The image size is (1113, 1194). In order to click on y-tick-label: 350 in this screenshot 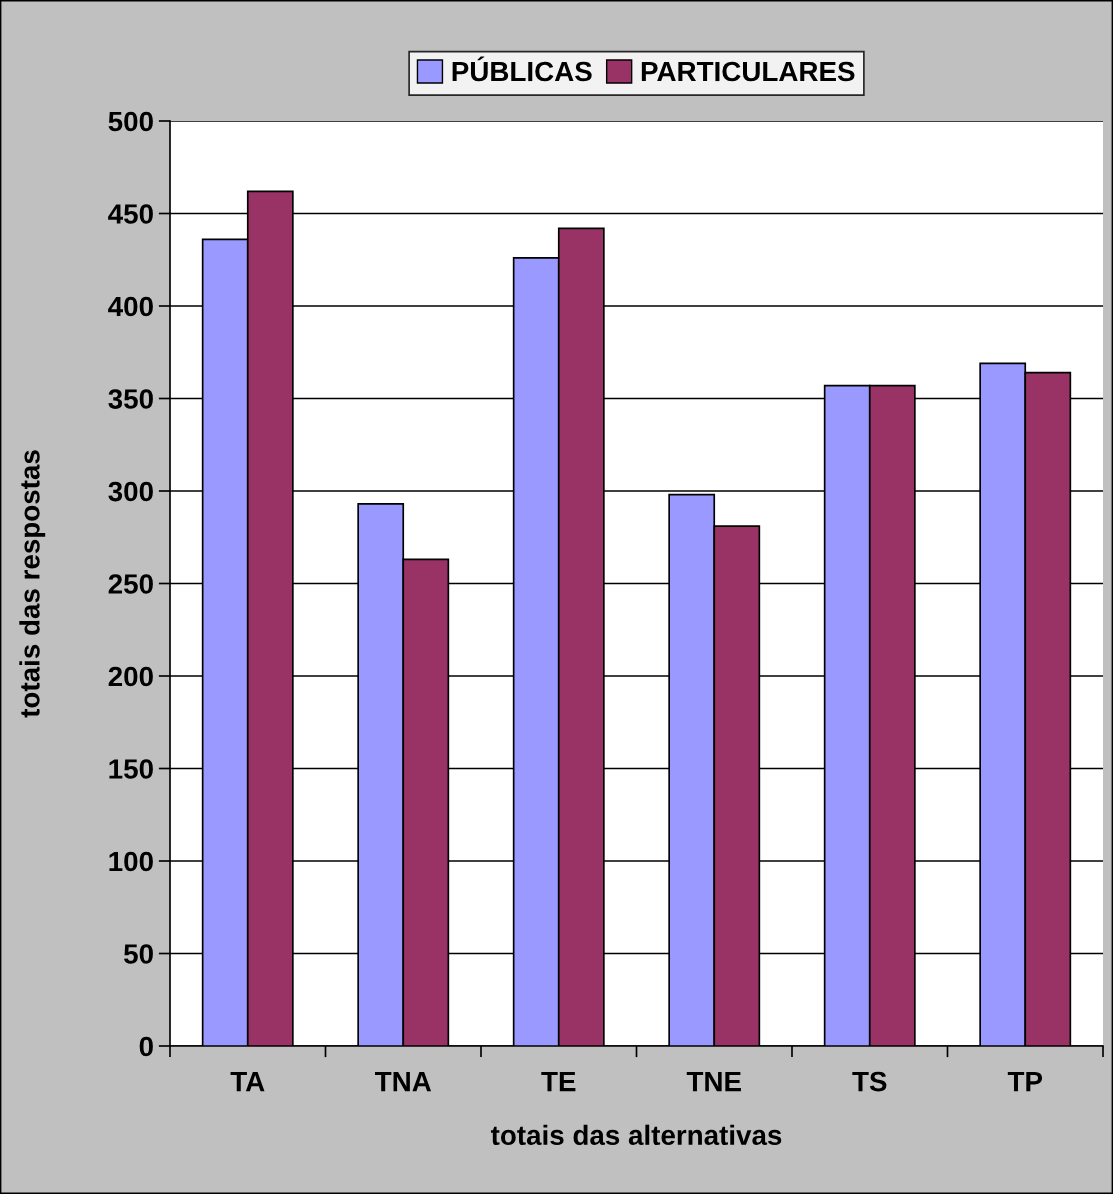, I will do `click(130, 399)`.